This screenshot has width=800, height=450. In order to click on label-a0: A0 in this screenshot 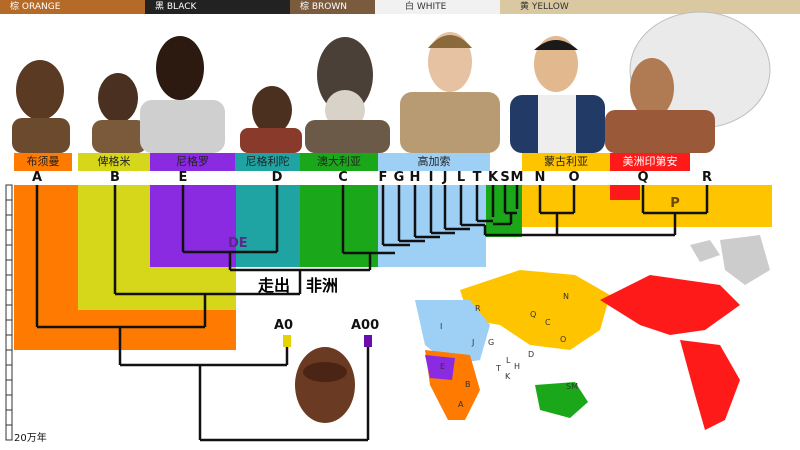, I will do `click(284, 325)`.